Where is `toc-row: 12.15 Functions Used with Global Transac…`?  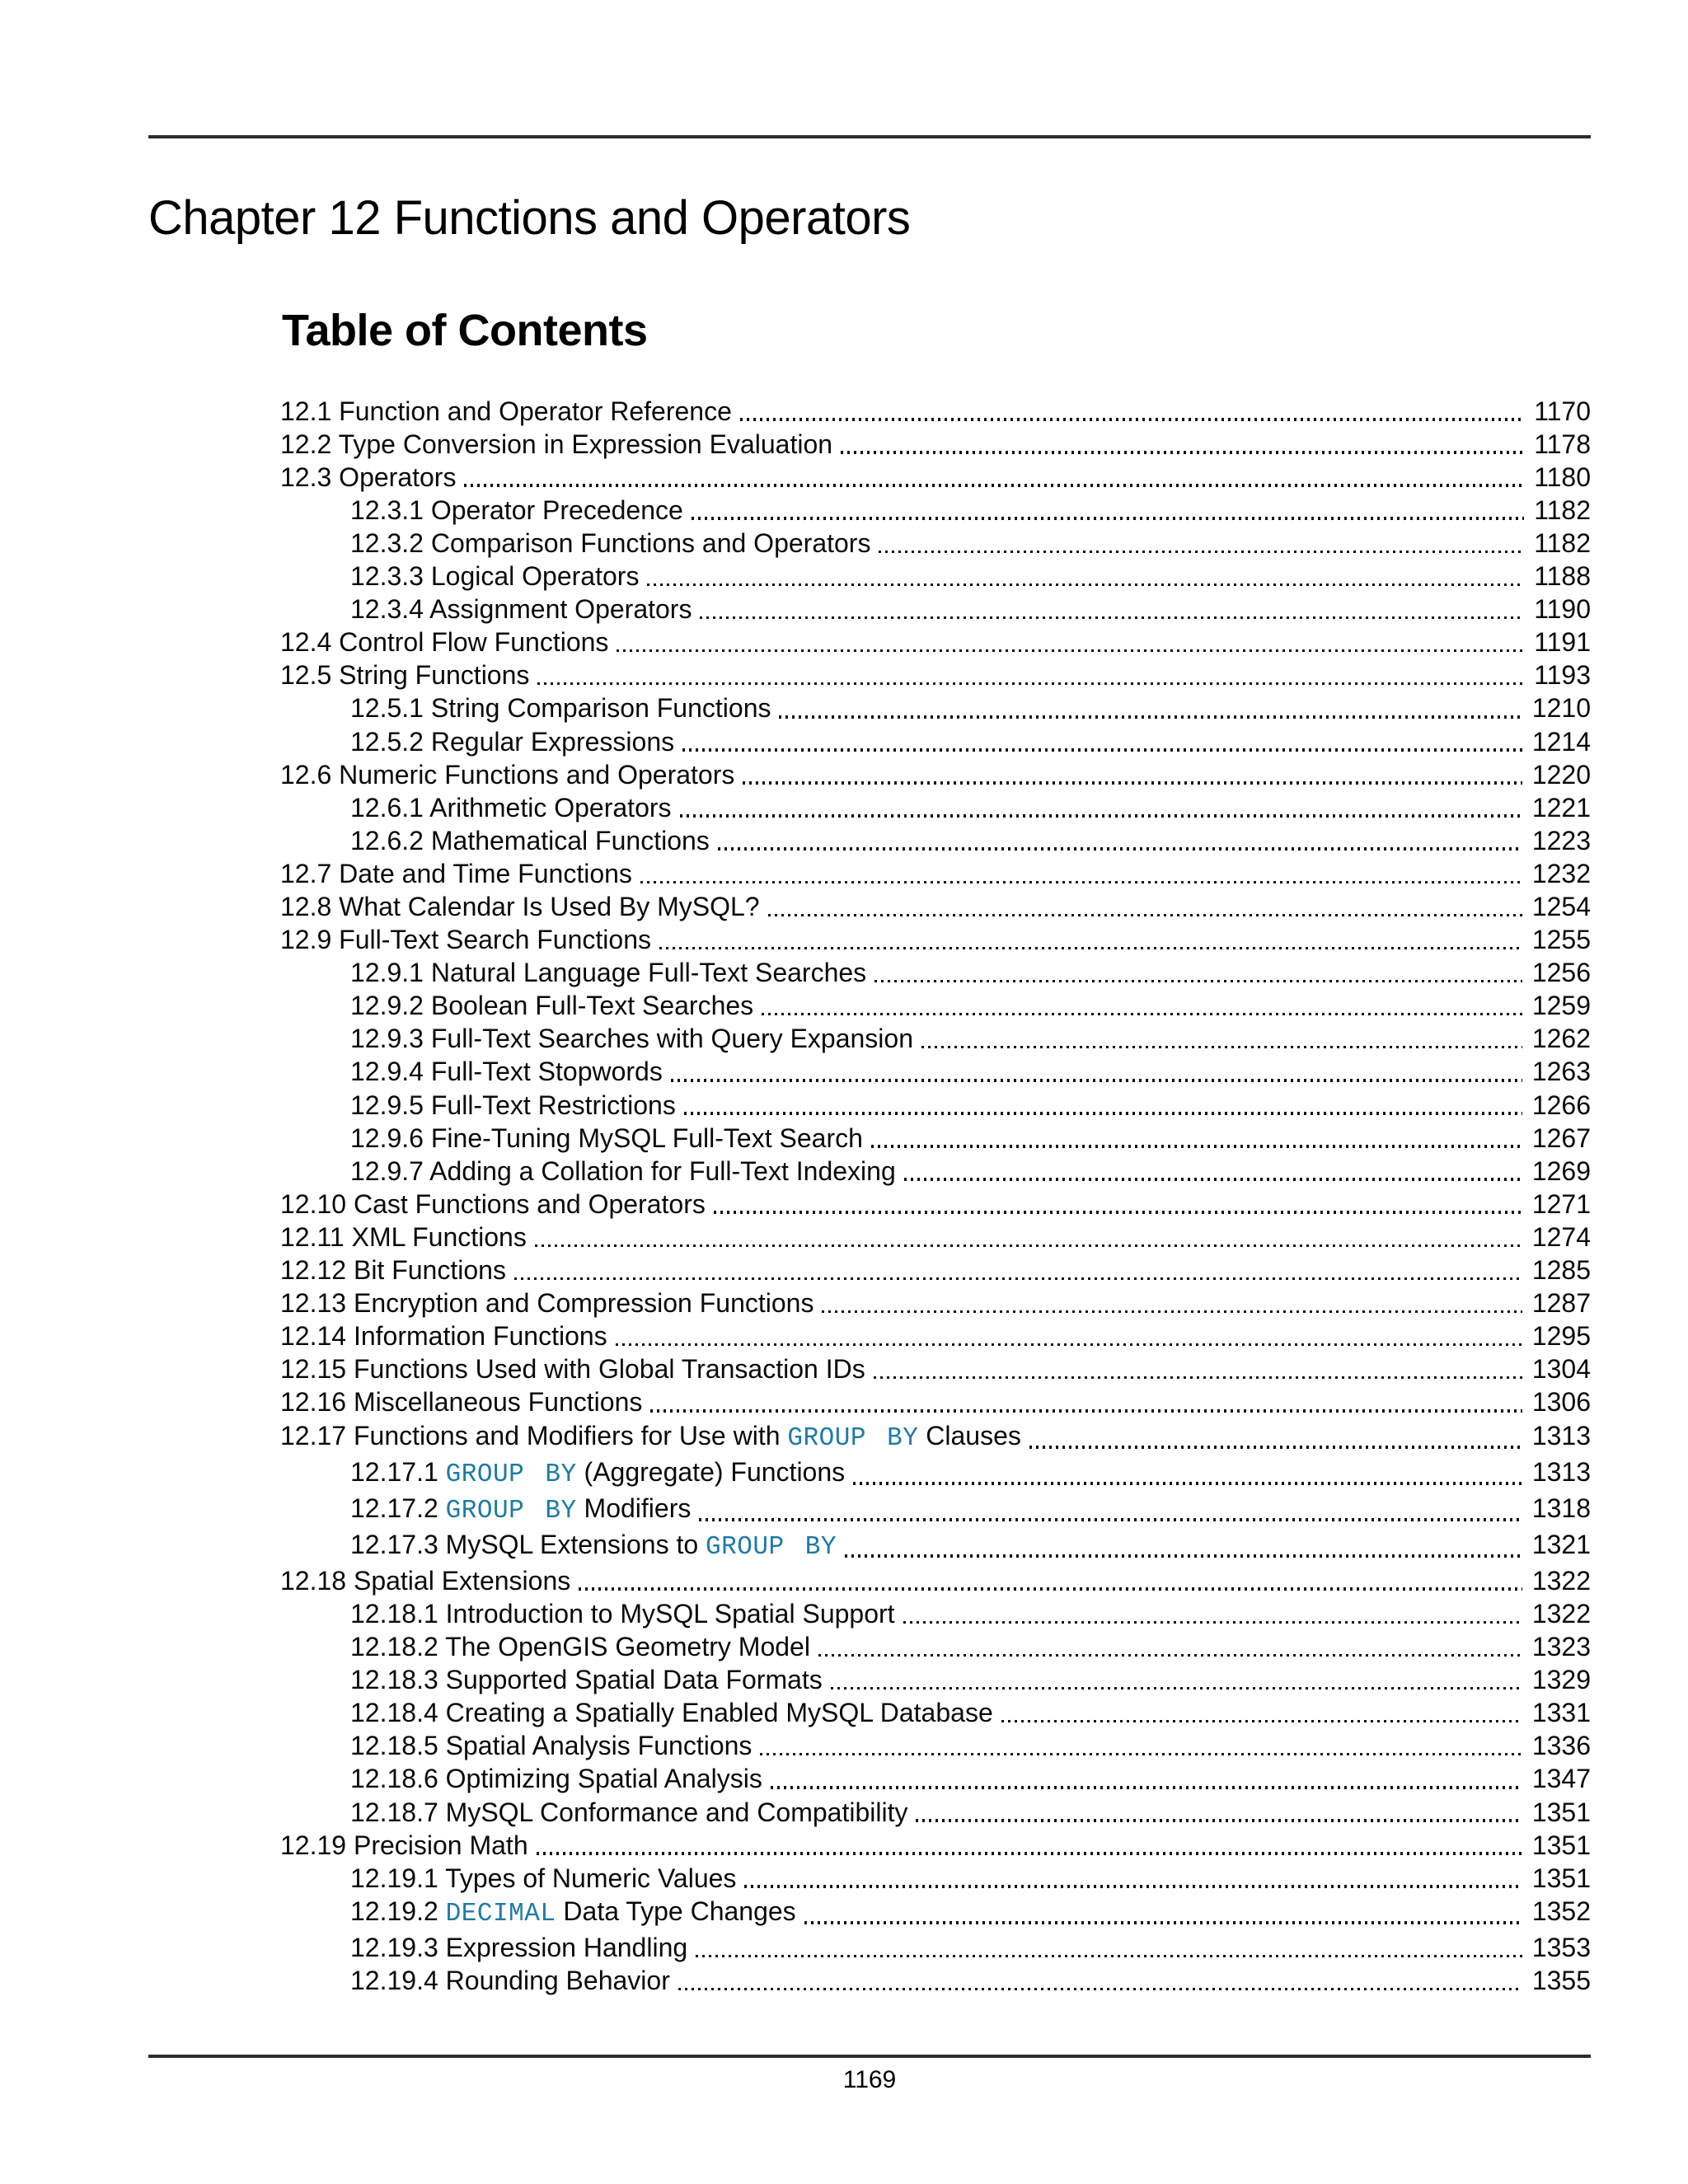
toc-row: 12.15 Functions Used with Global Transac… is located at coordinates (870, 1368).